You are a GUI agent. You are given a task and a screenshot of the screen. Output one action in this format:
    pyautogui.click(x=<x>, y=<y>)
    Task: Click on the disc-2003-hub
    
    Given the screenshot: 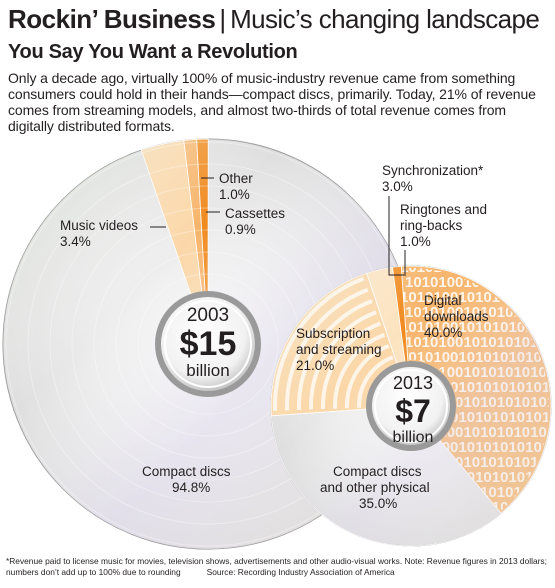 What is the action you would take?
    pyautogui.click(x=208, y=344)
    